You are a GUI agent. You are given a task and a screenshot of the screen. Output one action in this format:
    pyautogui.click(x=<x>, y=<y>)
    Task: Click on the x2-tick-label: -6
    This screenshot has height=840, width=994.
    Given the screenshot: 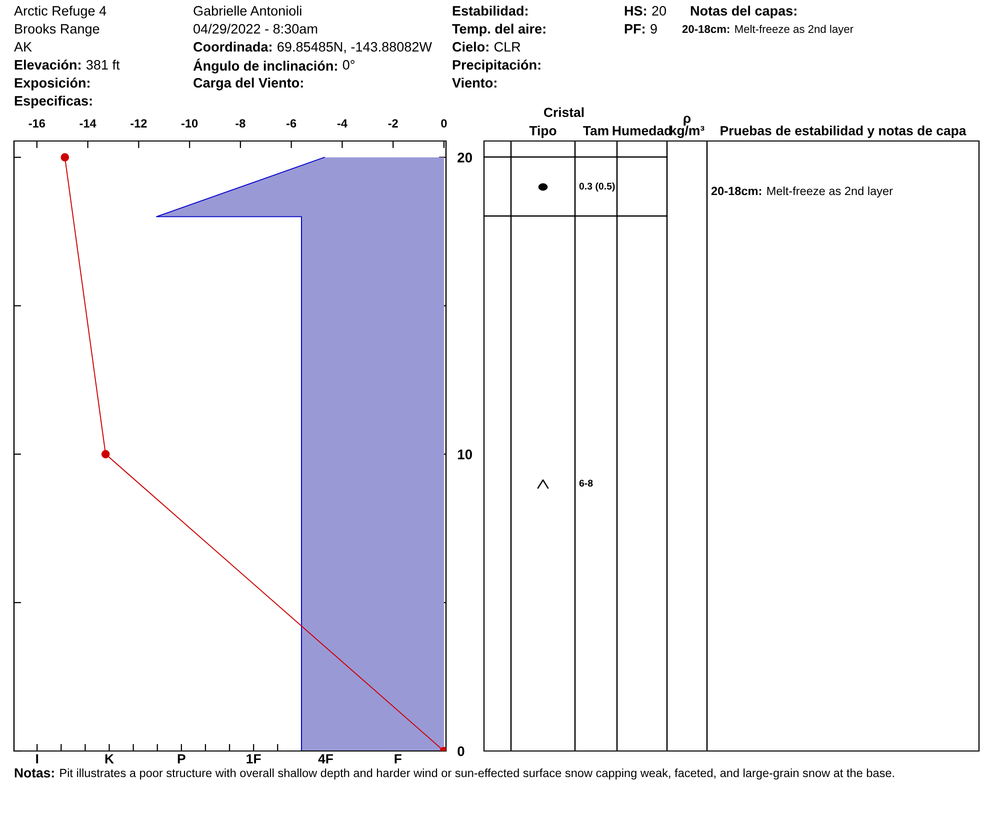 What is the action you would take?
    pyautogui.click(x=291, y=123)
    